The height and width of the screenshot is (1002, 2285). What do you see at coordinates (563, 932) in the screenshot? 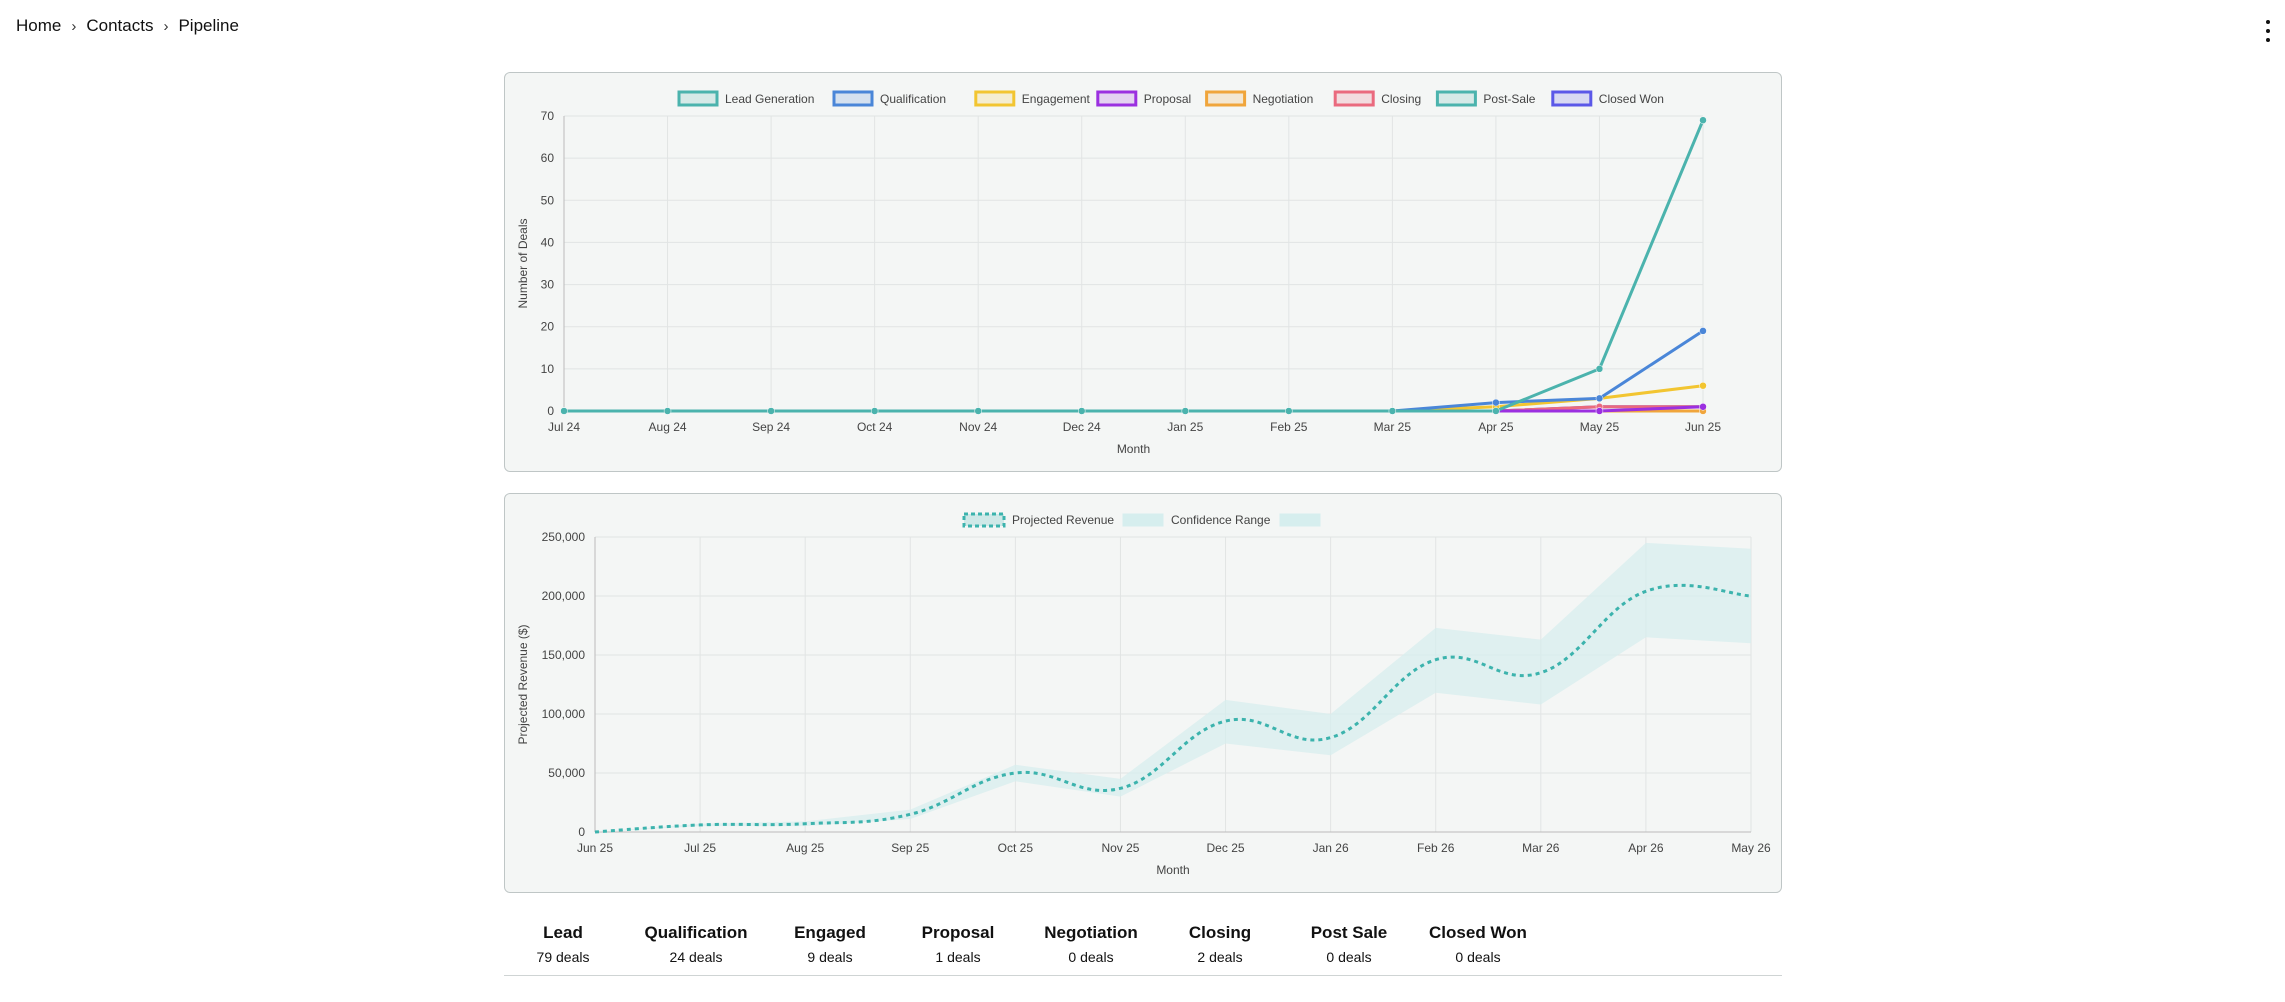
I see `tab-label: Lead` at bounding box center [563, 932].